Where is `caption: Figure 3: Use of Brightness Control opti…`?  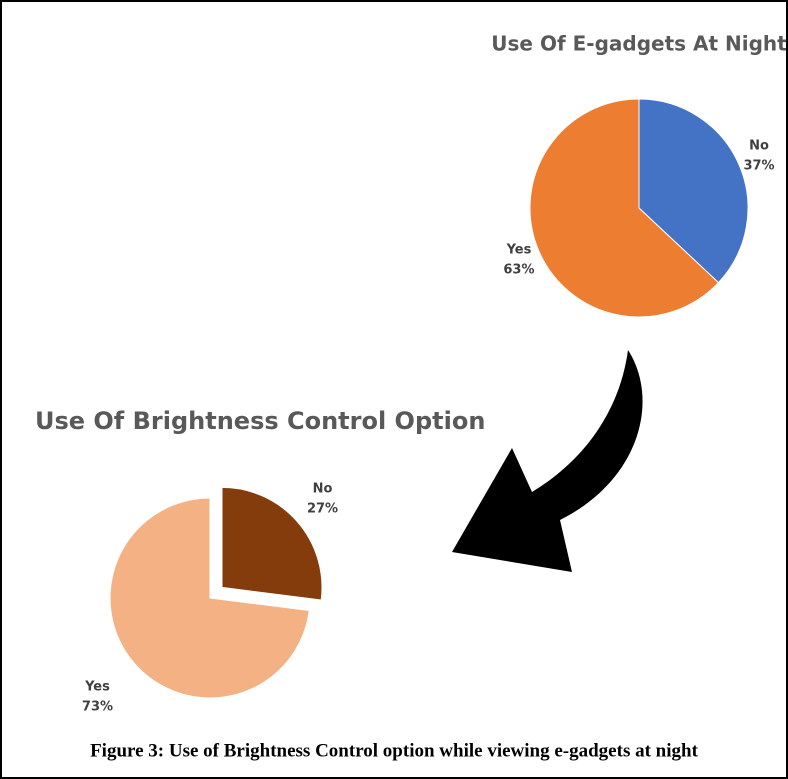
caption: Figure 3: Use of Brightness Control opti… is located at coordinates (394, 750).